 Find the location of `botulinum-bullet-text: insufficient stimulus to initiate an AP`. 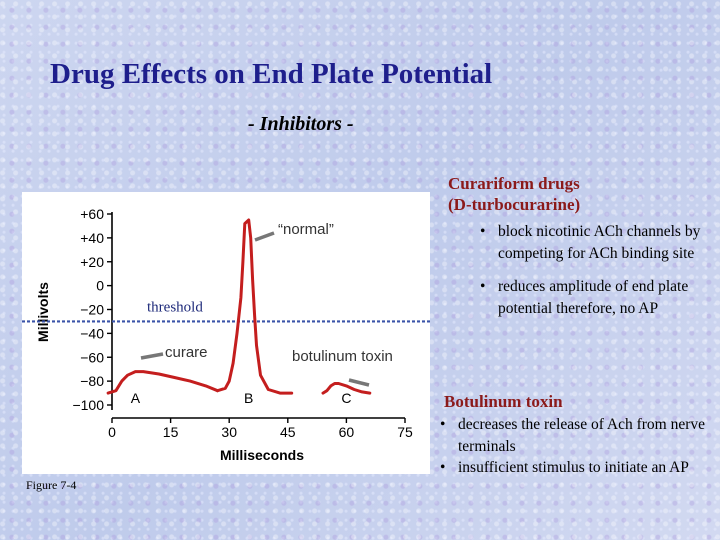

botulinum-bullet-text: insufficient stimulus to initiate an AP is located at coordinates (573, 467).